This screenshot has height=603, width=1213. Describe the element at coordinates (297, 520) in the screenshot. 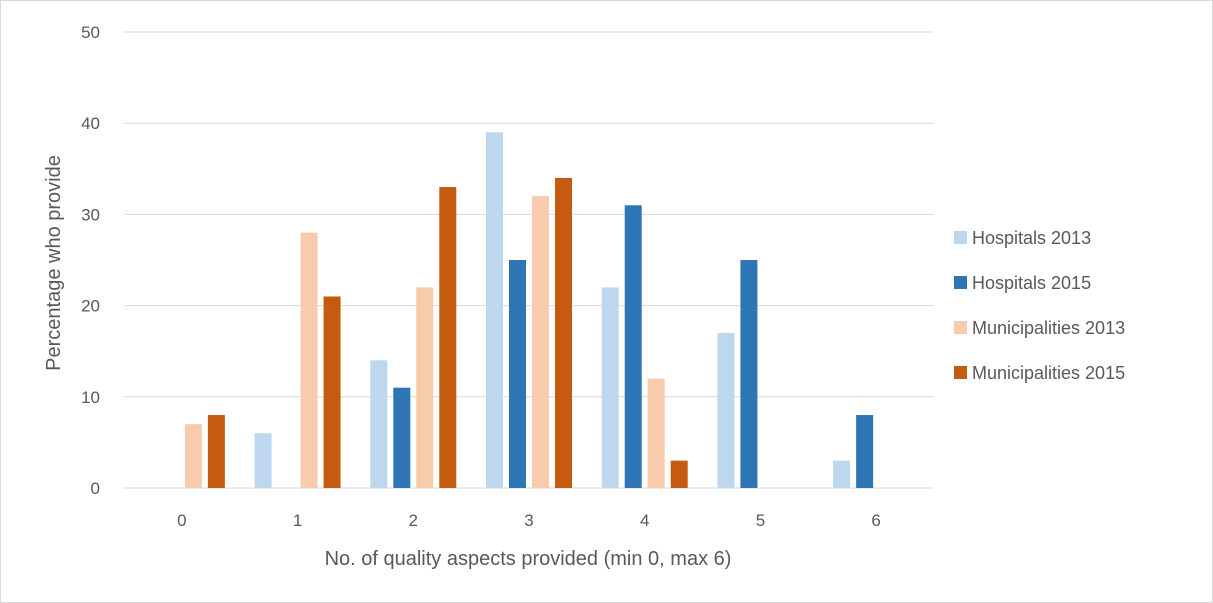

I see `x-tick-label: 1` at that location.